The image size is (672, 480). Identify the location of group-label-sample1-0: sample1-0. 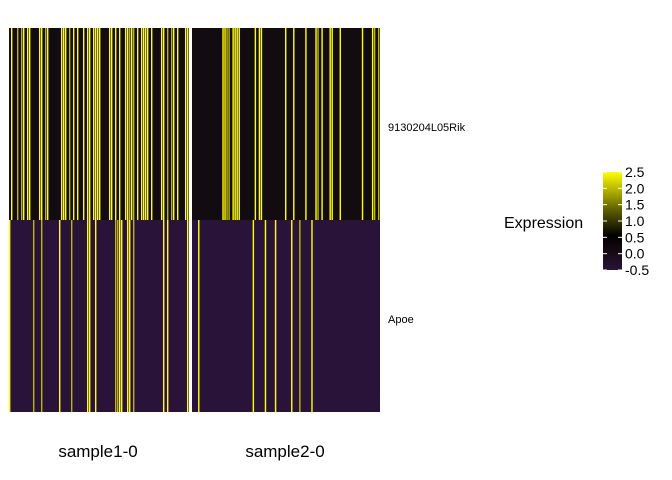
(97, 451).